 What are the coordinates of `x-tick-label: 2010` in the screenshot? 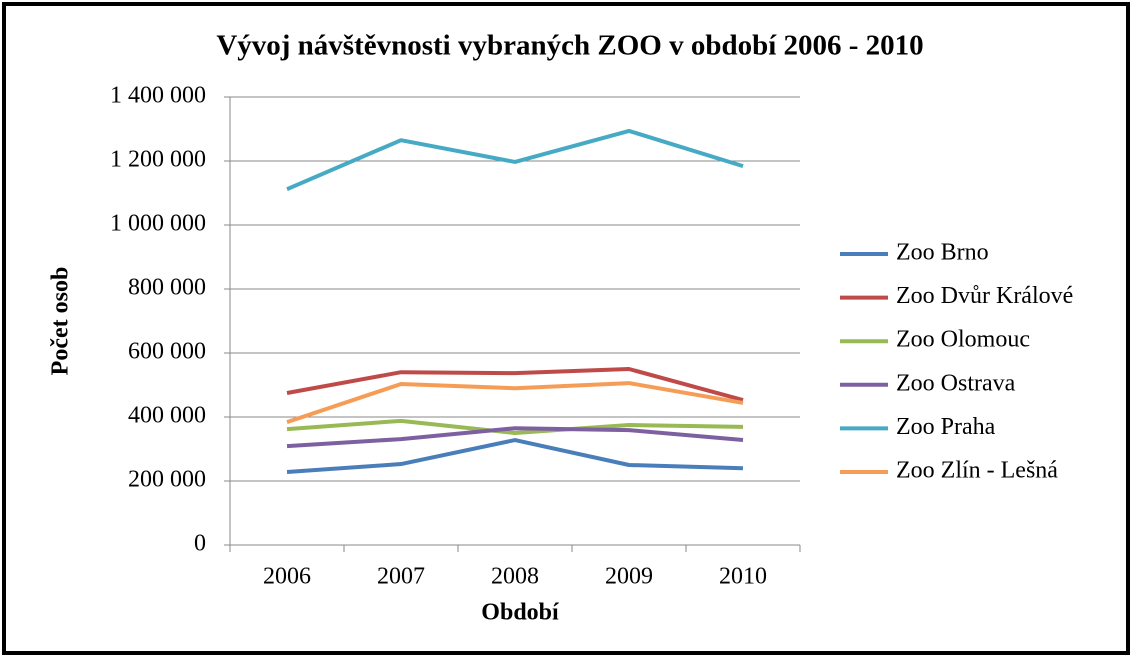 It's located at (743, 577).